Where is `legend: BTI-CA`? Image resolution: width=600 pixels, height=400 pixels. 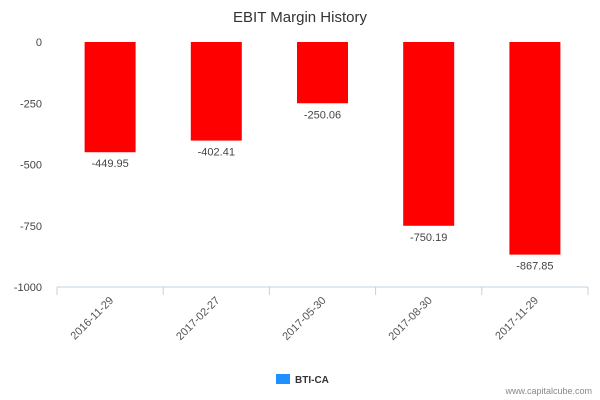
legend: BTI-CA is located at coordinates (302, 380).